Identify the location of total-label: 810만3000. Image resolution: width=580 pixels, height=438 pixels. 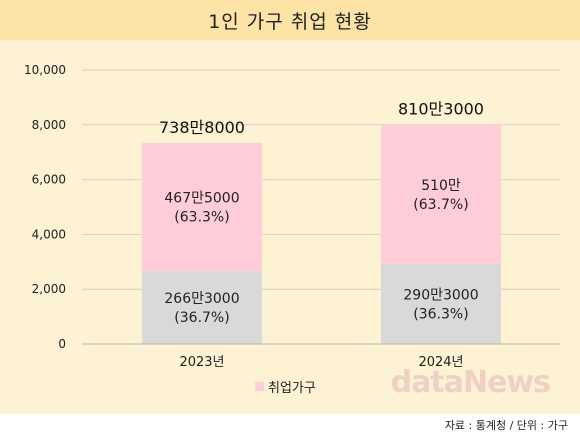
(441, 109).